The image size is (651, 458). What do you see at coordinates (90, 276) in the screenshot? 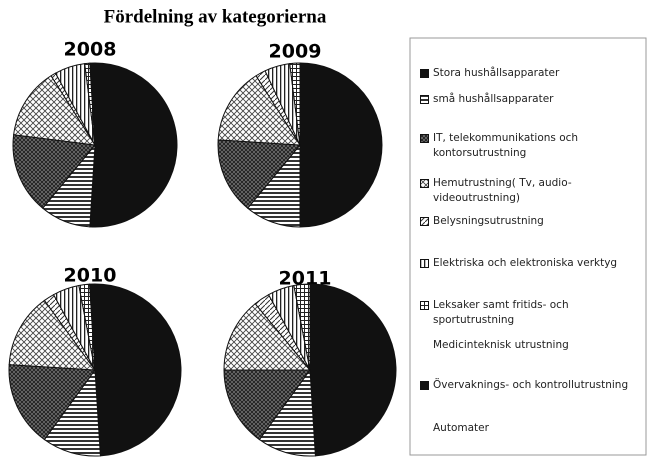
I see `pie-title: 2010` at bounding box center [90, 276].